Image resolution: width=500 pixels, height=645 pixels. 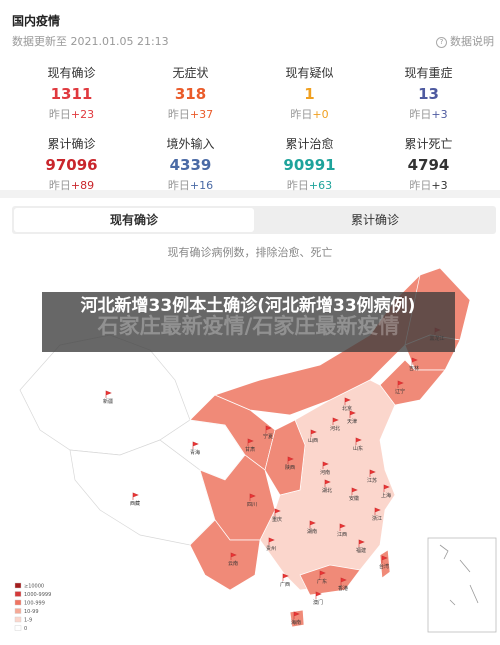 I want to click on stat-label: 累计确诊, so click(x=71, y=144).